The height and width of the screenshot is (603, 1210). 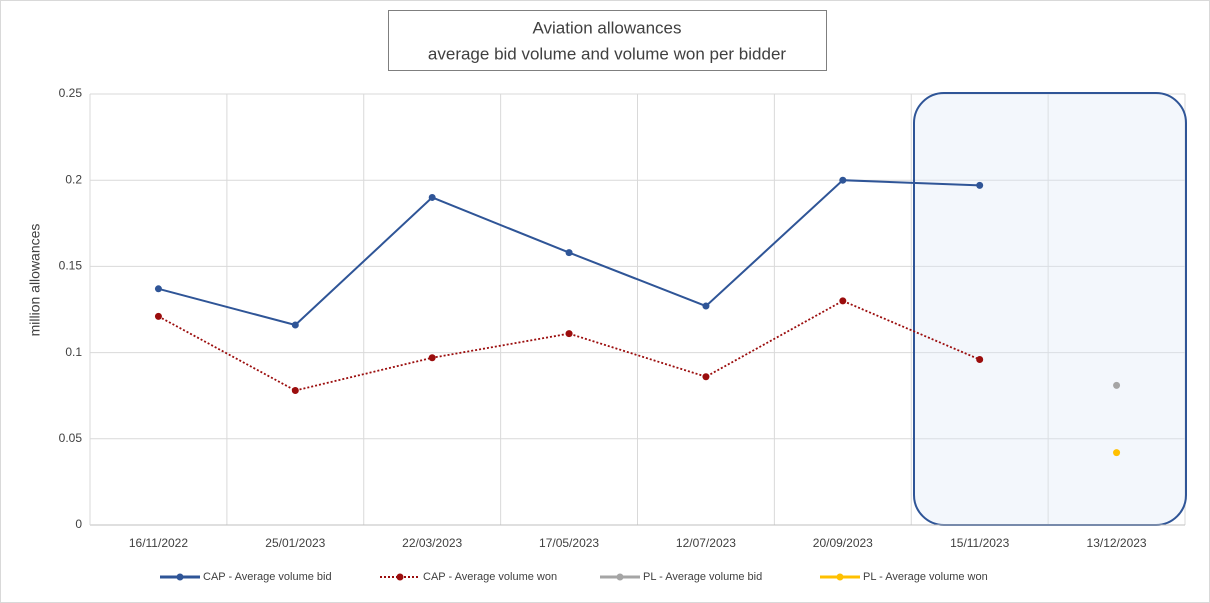 What do you see at coordinates (73, 179) in the screenshot?
I see `y-tick-label: 0.2` at bounding box center [73, 179].